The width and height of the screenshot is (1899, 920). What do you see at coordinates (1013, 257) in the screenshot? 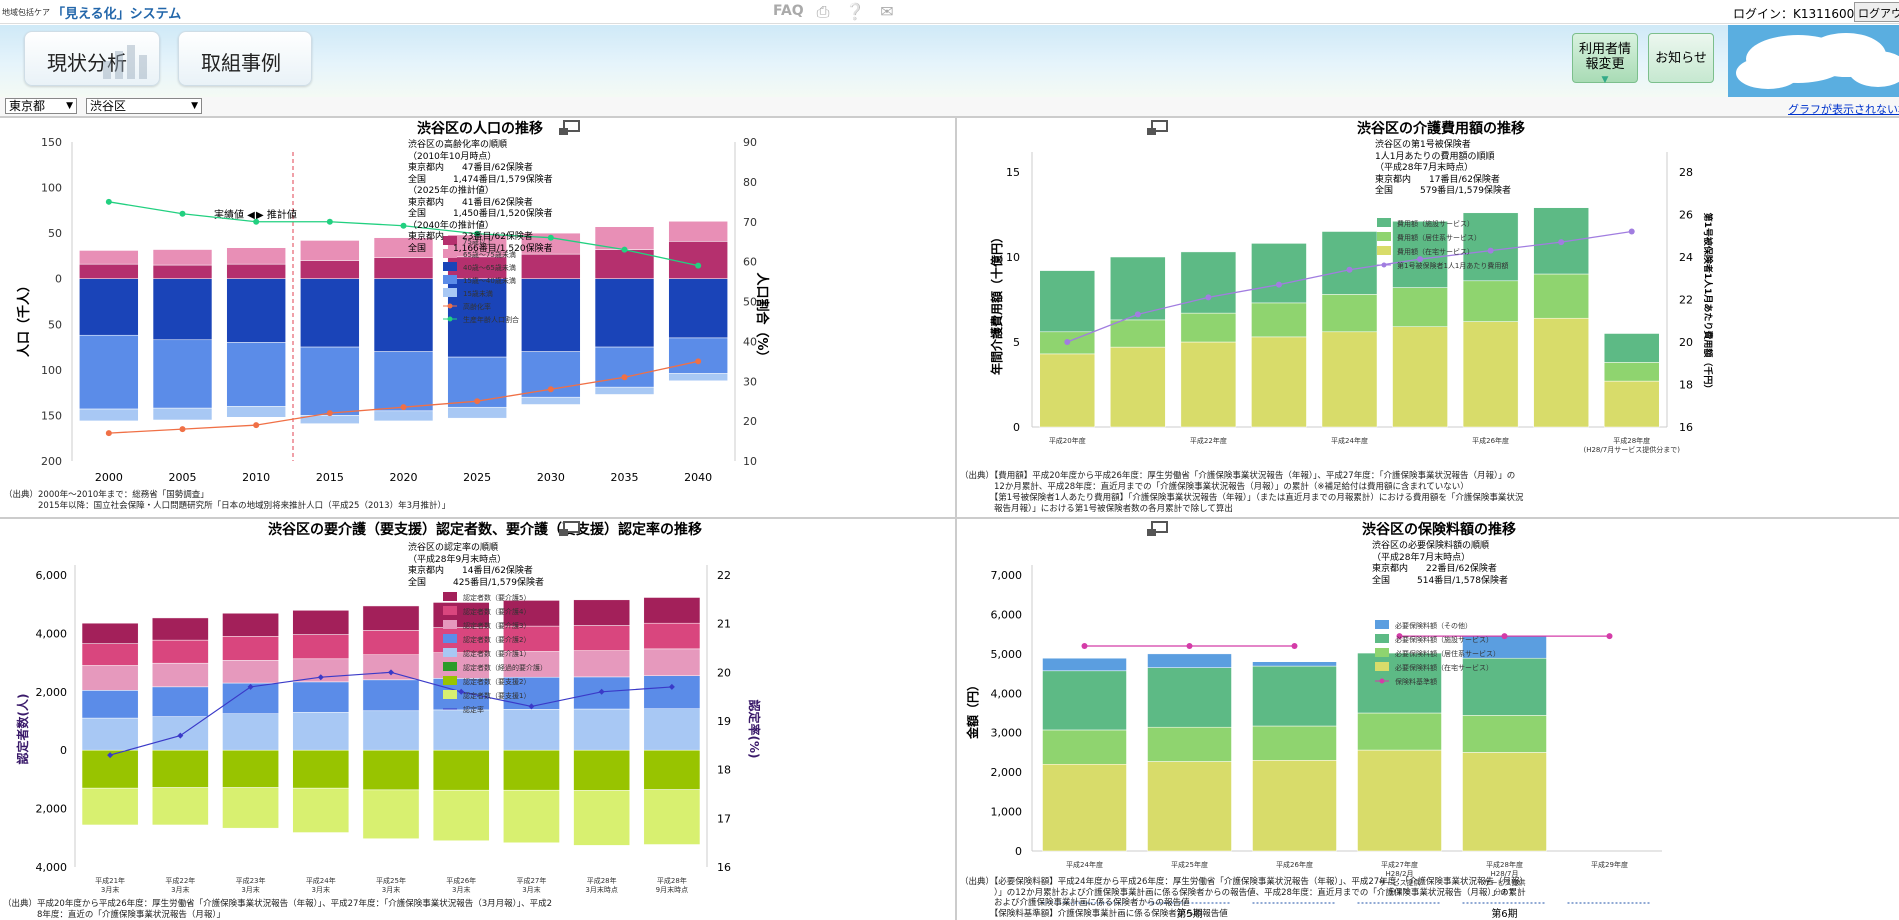
I see `y-tick-label: 10` at bounding box center [1013, 257].